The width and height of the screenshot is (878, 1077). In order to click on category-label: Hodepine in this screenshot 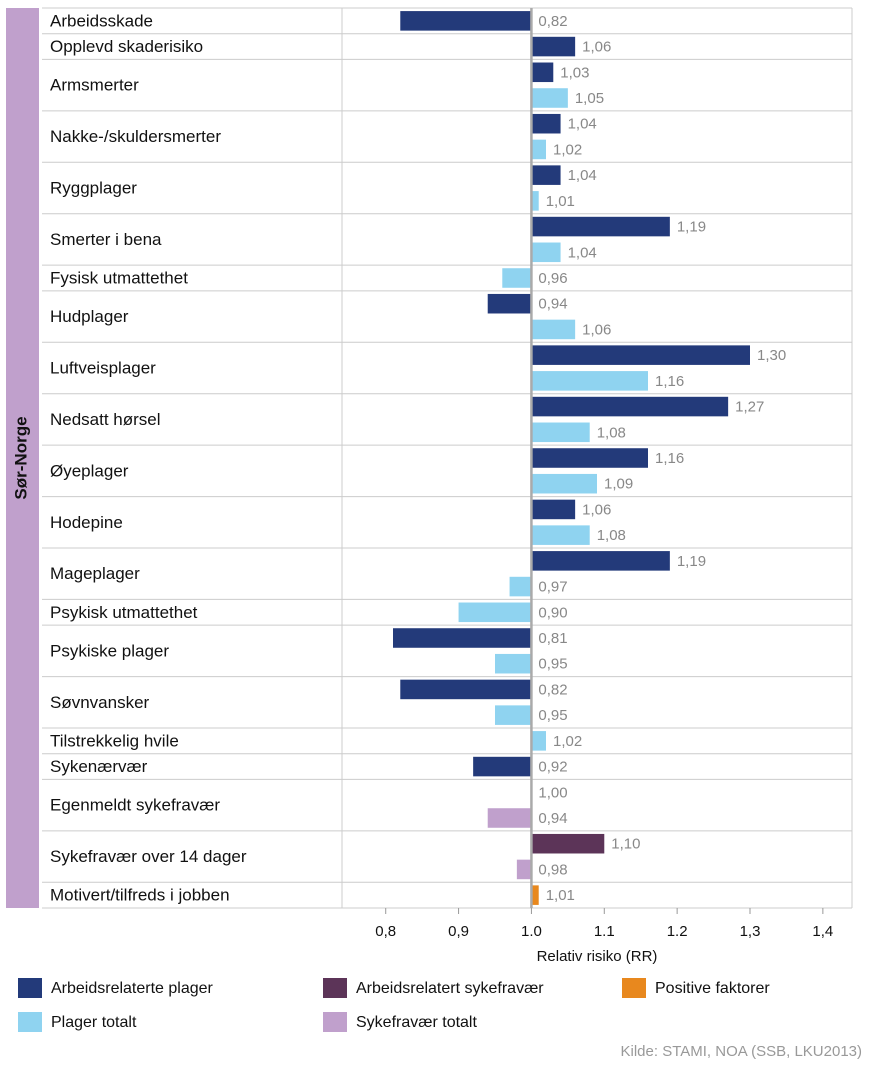, I will do `click(86, 522)`.